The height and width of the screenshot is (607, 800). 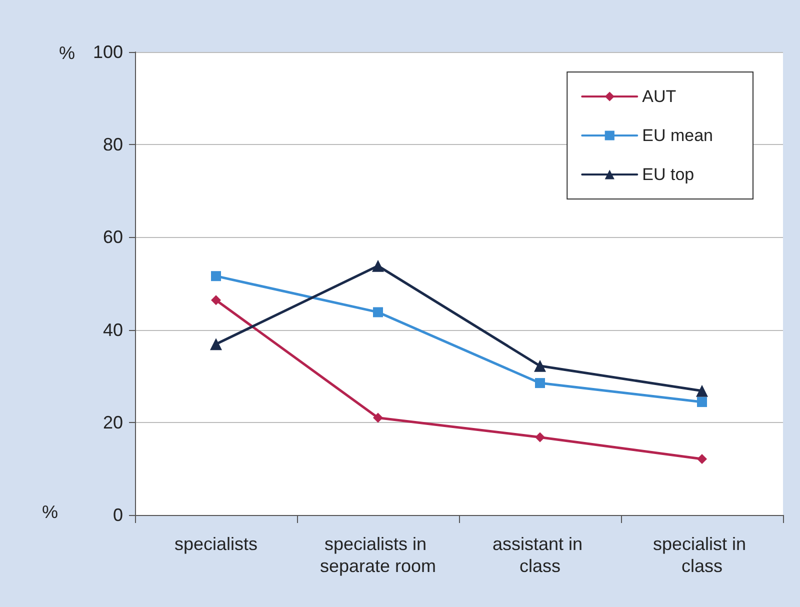 What do you see at coordinates (112, 237) in the screenshot?
I see `y-tick-label: 60` at bounding box center [112, 237].